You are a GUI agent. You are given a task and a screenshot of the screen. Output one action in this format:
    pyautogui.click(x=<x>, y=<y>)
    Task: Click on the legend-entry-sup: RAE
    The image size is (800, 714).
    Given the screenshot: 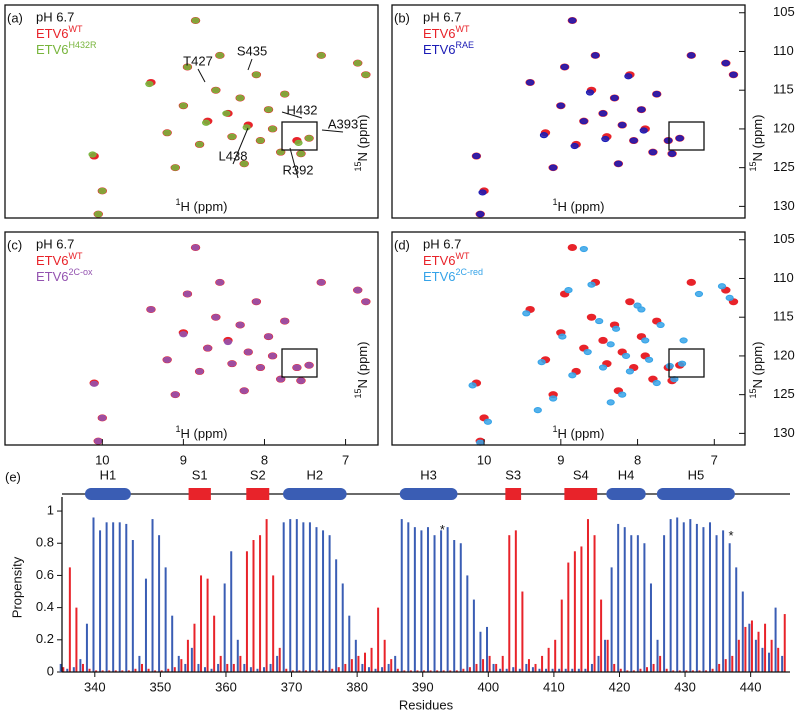 What is the action you would take?
    pyautogui.click(x=465, y=45)
    